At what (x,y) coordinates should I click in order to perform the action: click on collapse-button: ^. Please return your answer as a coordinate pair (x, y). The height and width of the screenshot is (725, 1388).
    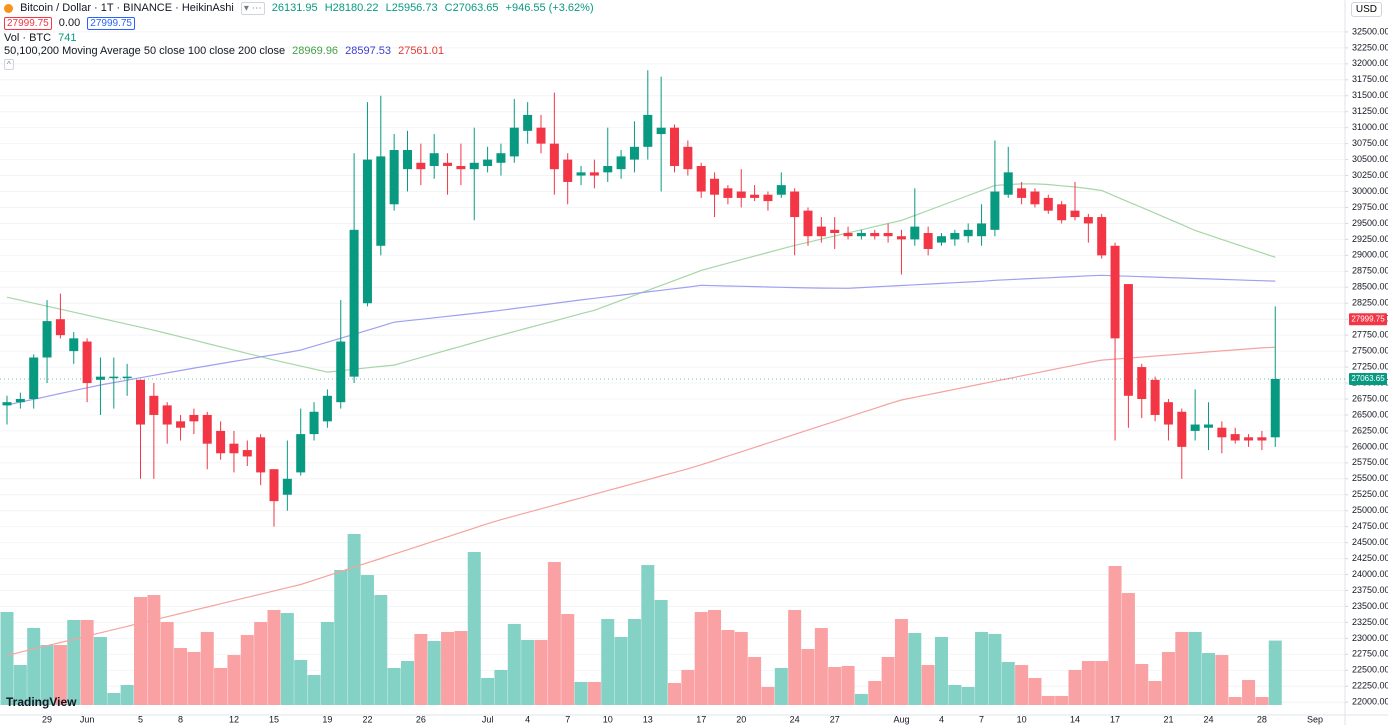
    Looking at the image, I should click on (9, 64).